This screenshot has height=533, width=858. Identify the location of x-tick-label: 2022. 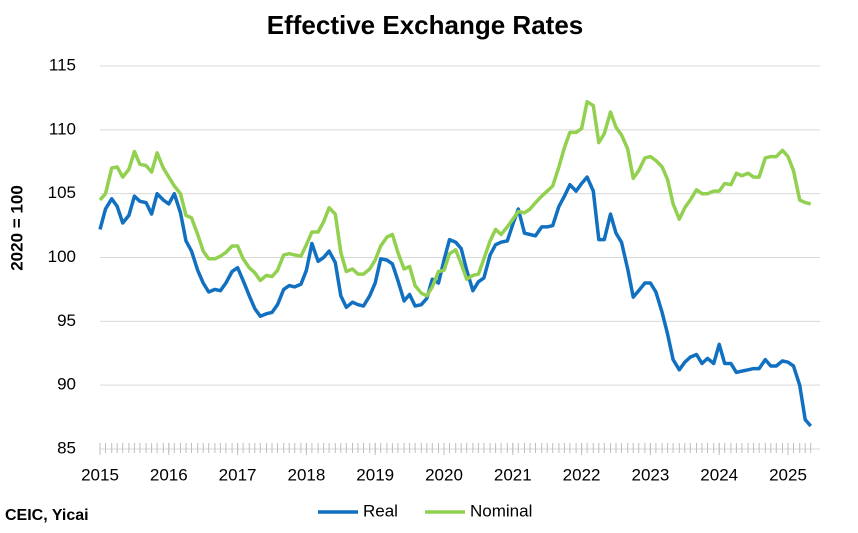
(582, 474).